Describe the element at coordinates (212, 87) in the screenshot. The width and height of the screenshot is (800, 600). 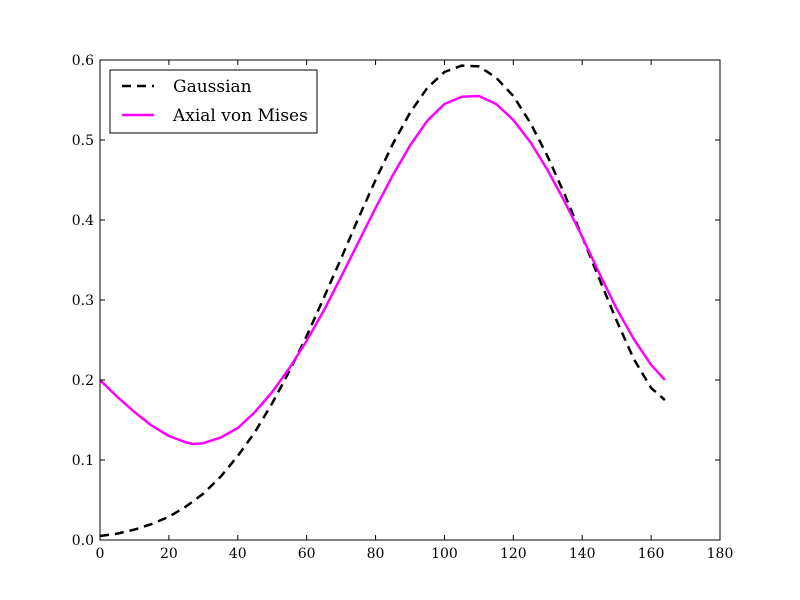
I see `legend-label-0: Gaussian` at that location.